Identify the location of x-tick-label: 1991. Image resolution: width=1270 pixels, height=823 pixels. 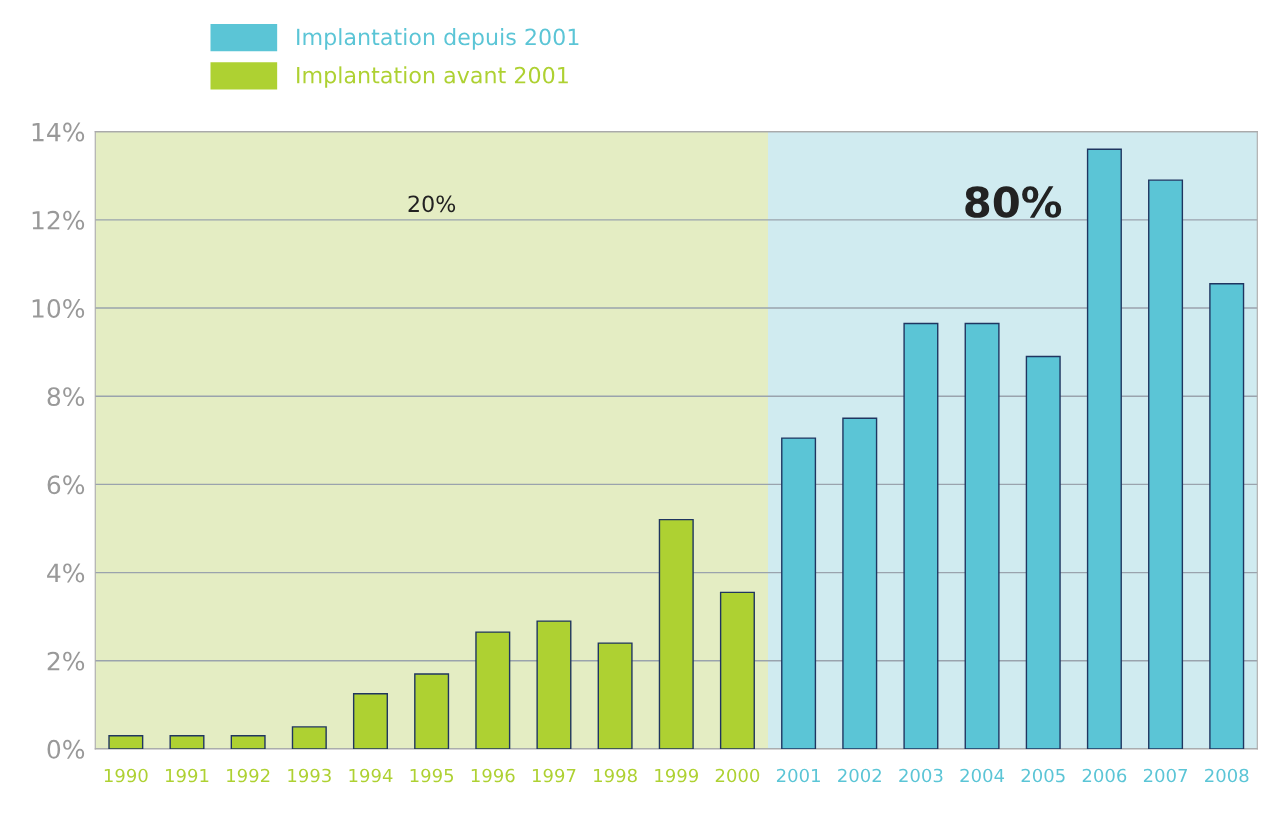
(187, 775).